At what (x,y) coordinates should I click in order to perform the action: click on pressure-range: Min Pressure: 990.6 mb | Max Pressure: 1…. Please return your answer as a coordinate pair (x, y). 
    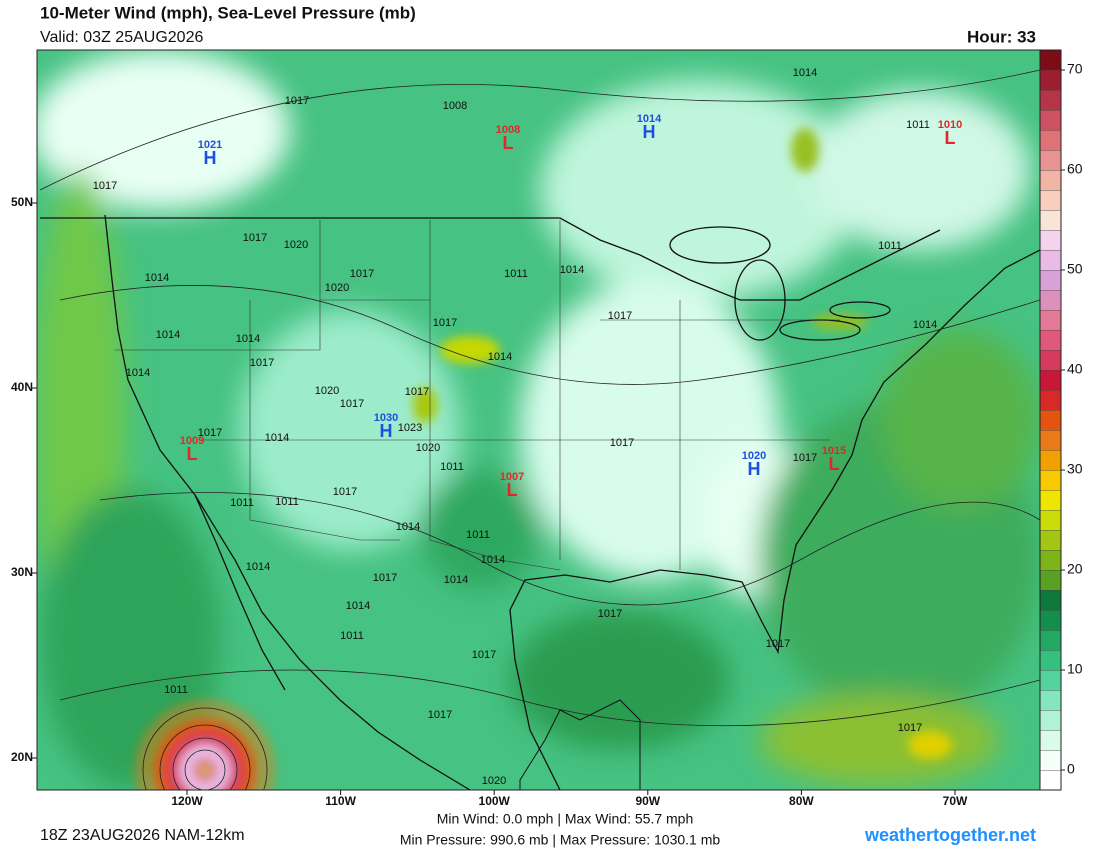
    Looking at the image, I should click on (560, 840).